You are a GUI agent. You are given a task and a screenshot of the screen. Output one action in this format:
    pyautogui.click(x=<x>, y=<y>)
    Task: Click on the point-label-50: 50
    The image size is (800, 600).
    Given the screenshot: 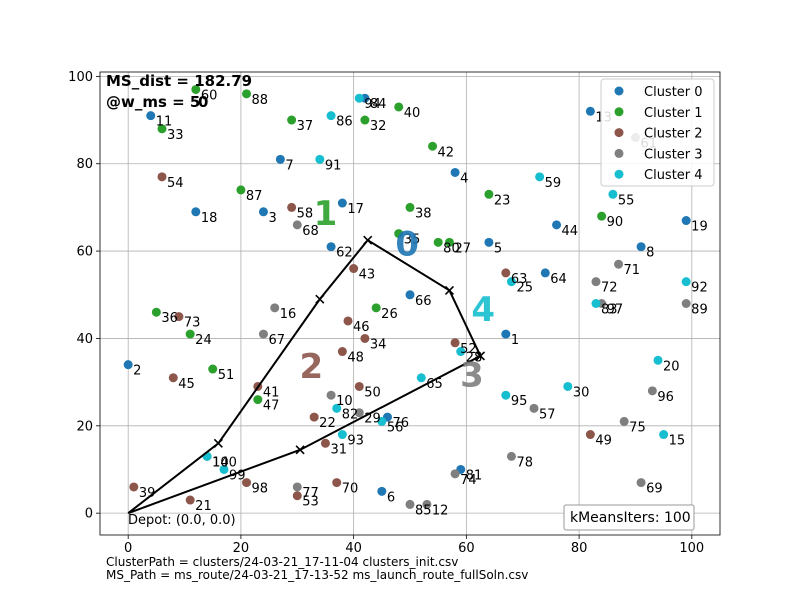 What is the action you would take?
    pyautogui.click(x=372, y=392)
    